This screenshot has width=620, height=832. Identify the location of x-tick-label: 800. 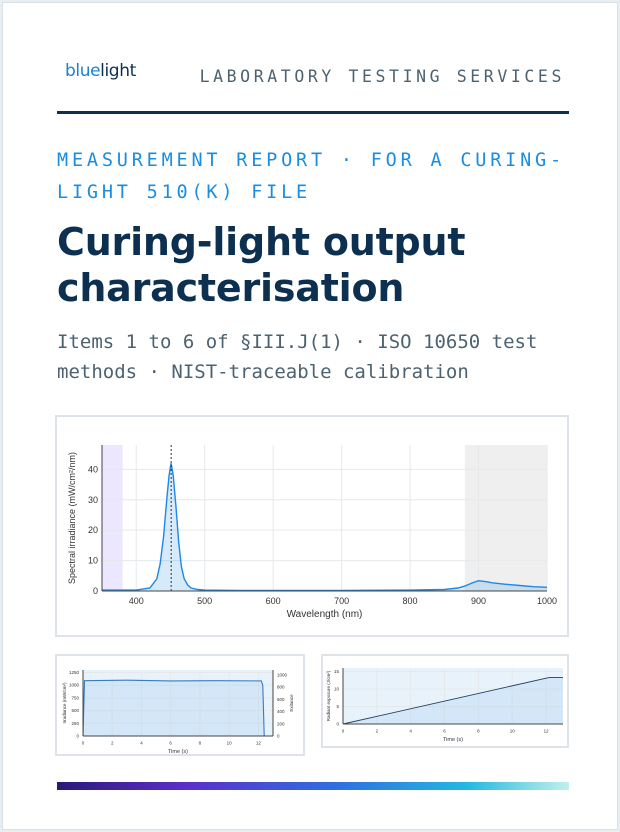
(410, 601).